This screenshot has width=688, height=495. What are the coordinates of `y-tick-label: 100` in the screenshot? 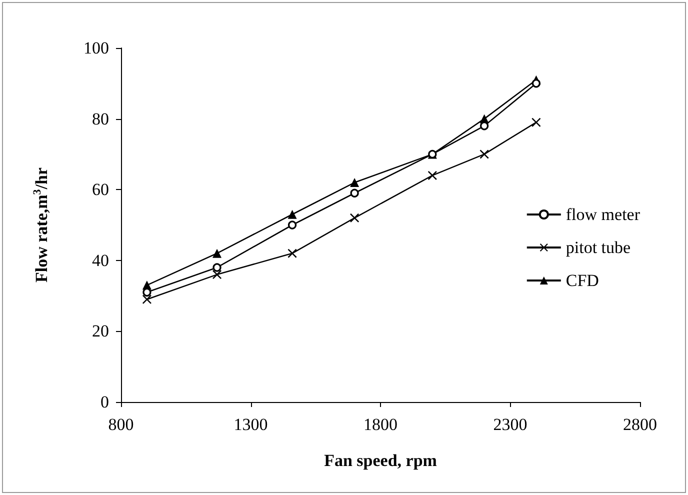 It's located at (96, 48).